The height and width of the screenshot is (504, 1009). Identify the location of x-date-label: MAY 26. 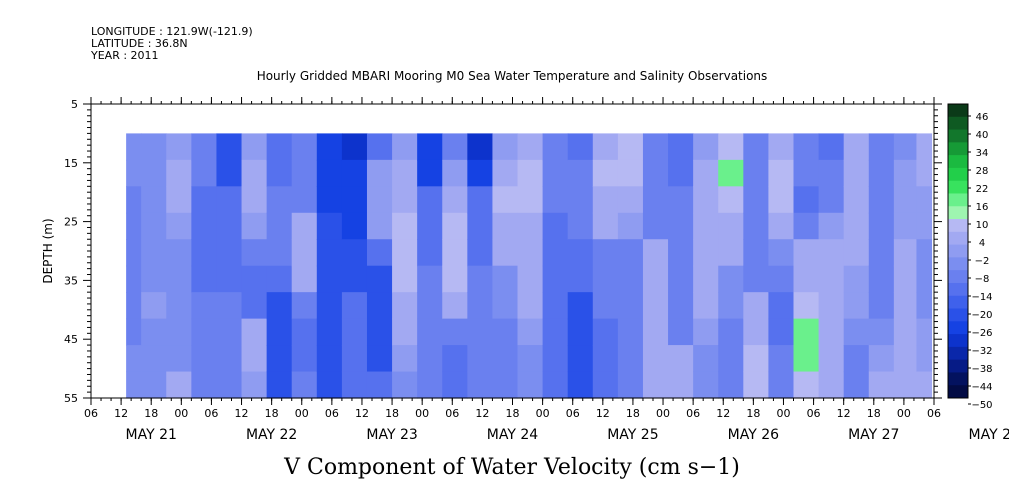
(753, 435).